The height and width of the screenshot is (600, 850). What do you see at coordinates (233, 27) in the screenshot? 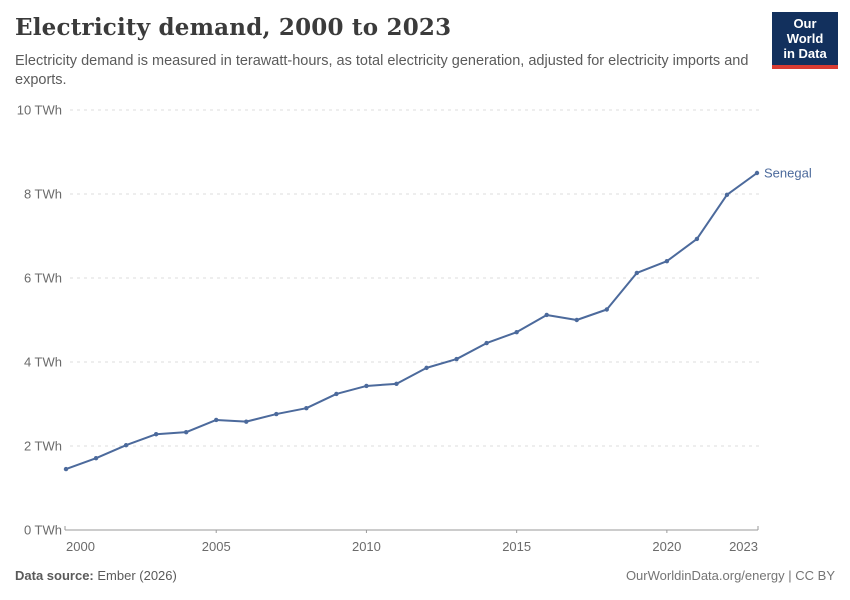
I see `chart-title: Electricity demand, 2000 to 2023` at bounding box center [233, 27].